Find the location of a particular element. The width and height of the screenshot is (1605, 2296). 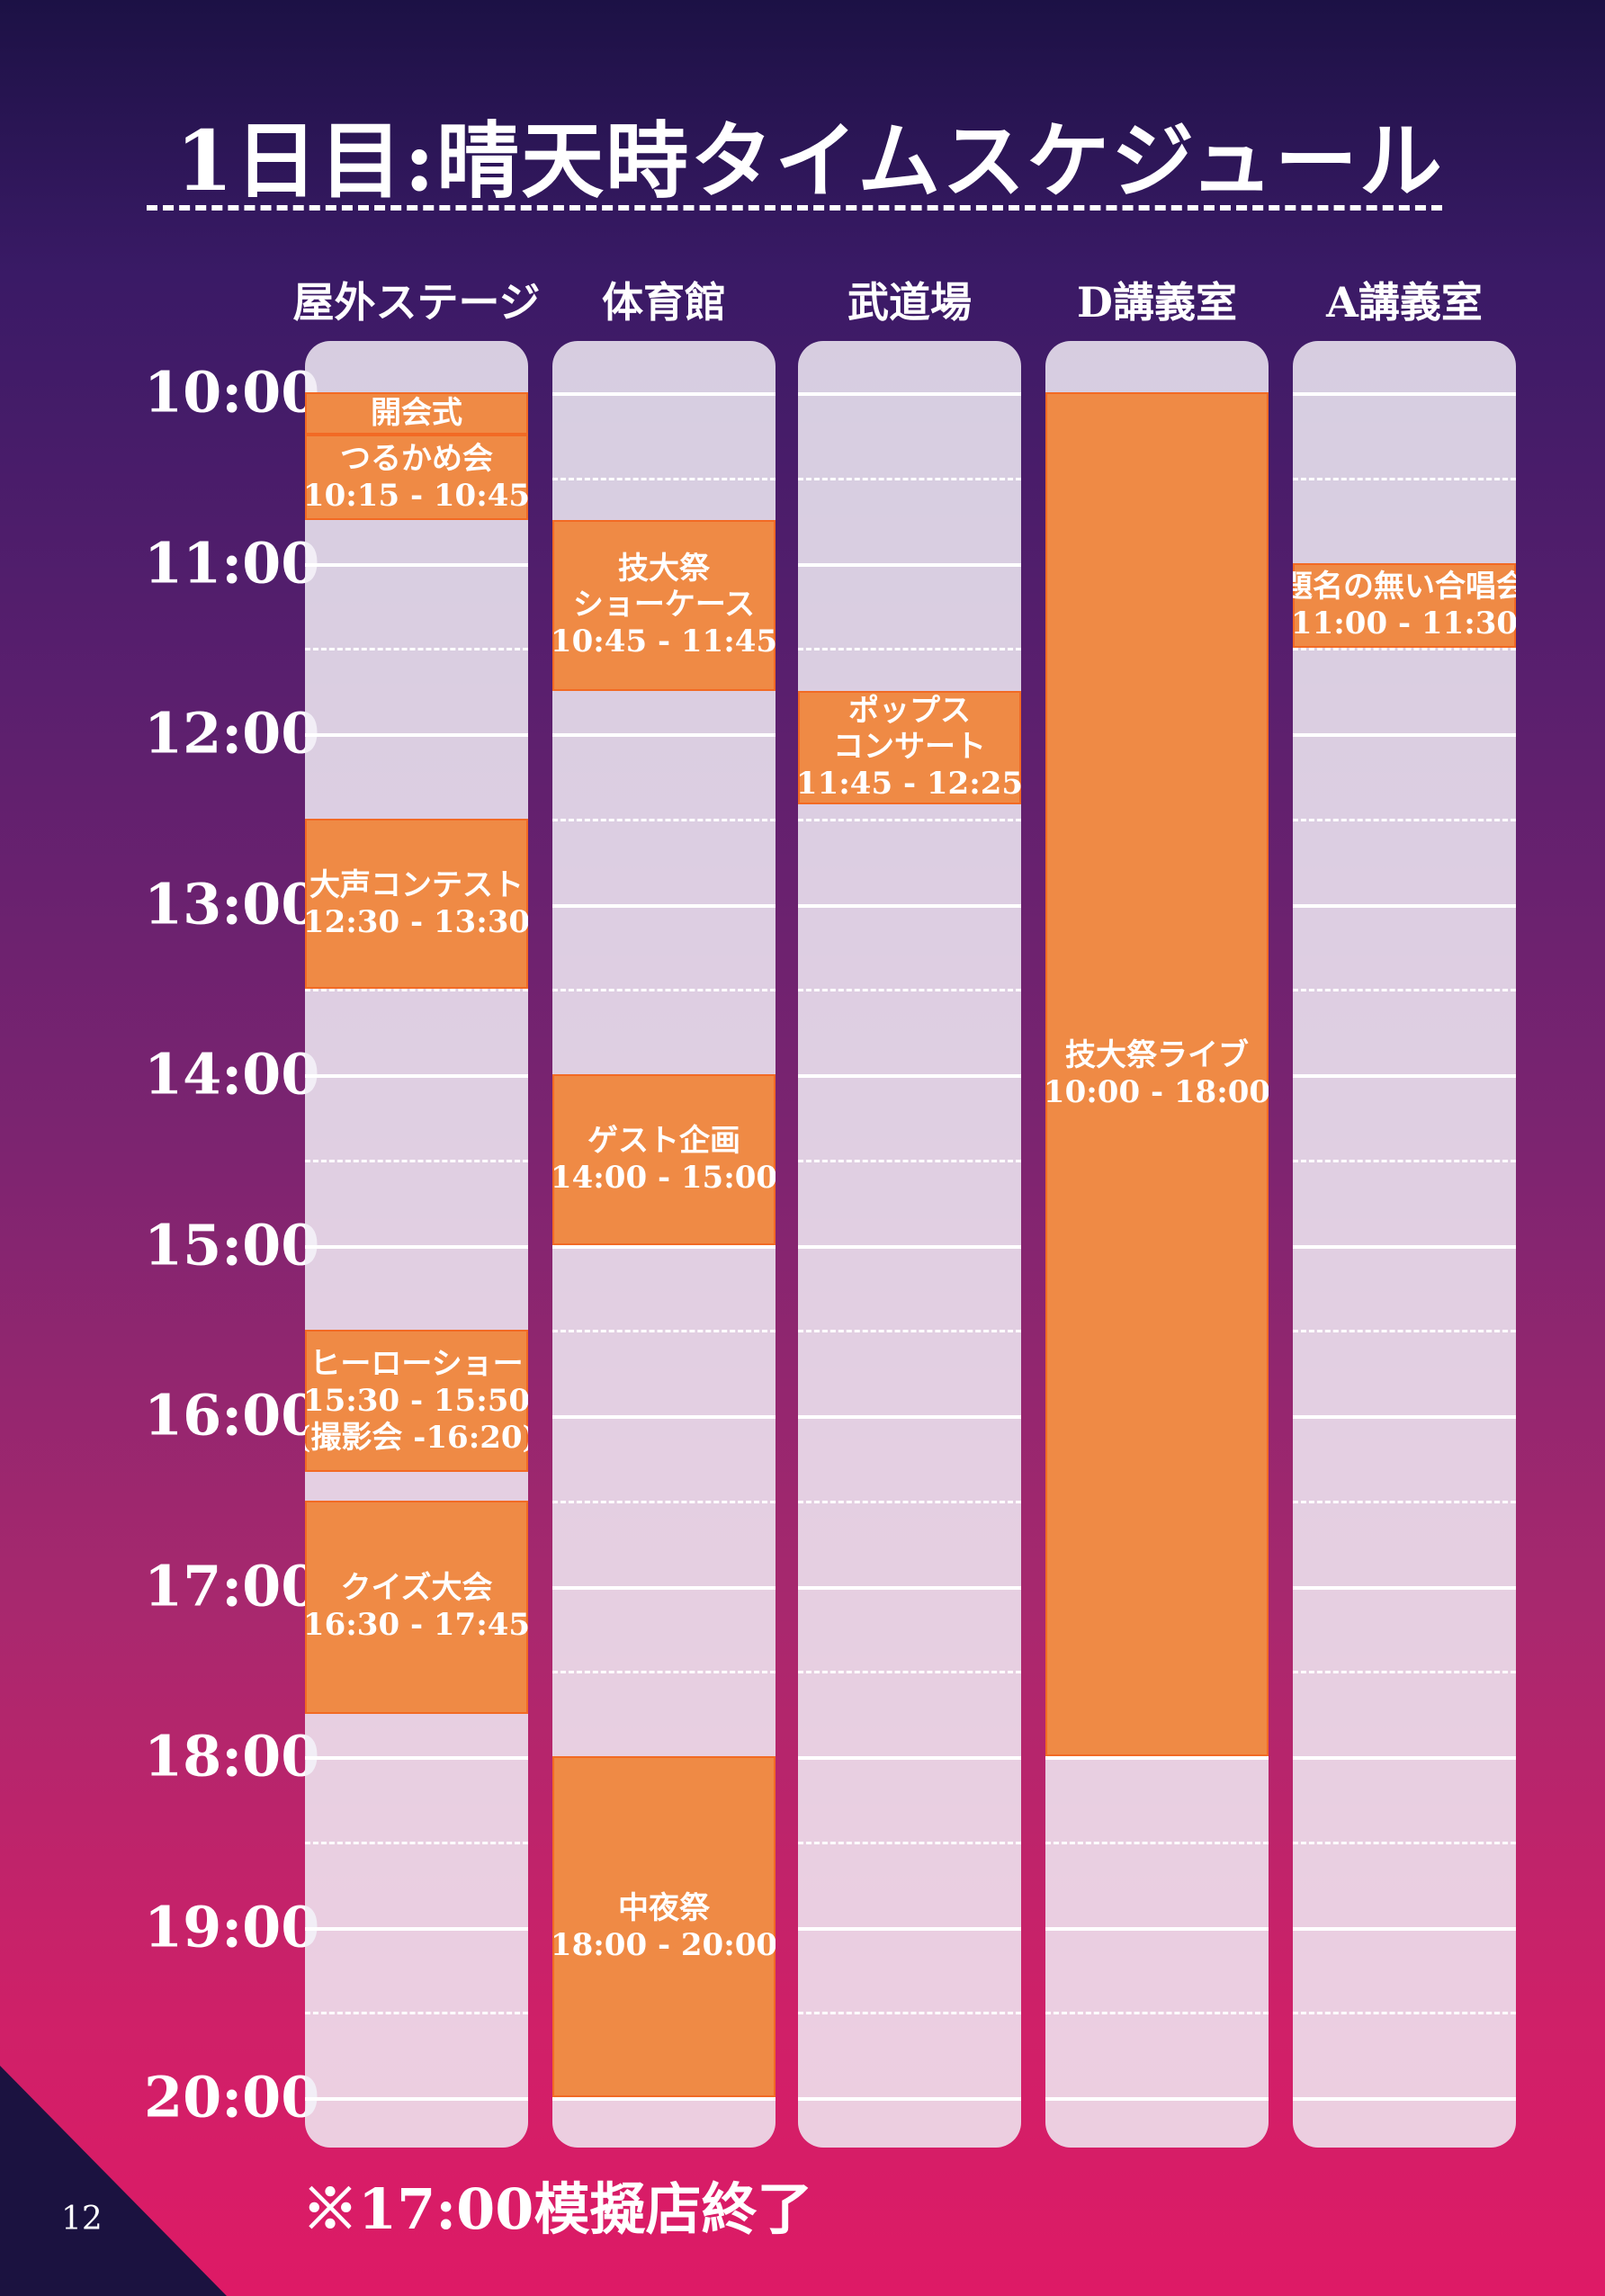

event-name: 大声コンテスト is located at coordinates (417, 884).